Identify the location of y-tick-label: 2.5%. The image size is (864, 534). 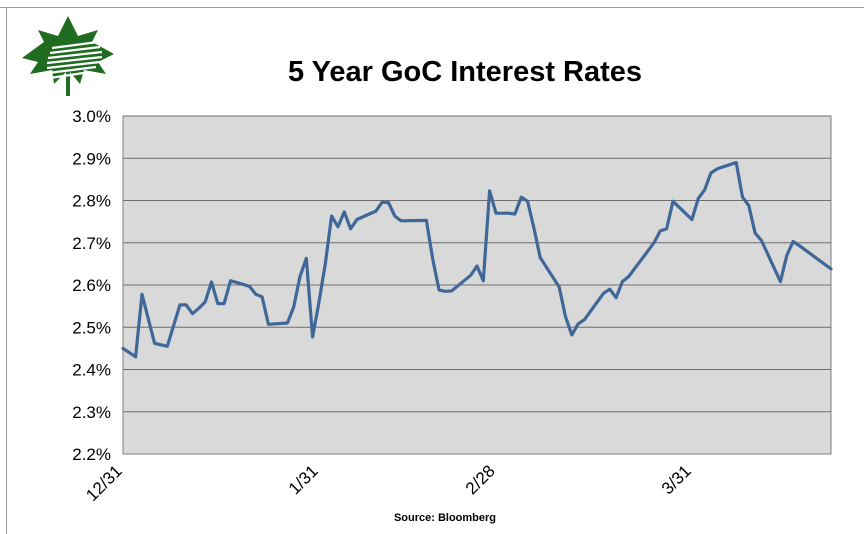
(91, 327).